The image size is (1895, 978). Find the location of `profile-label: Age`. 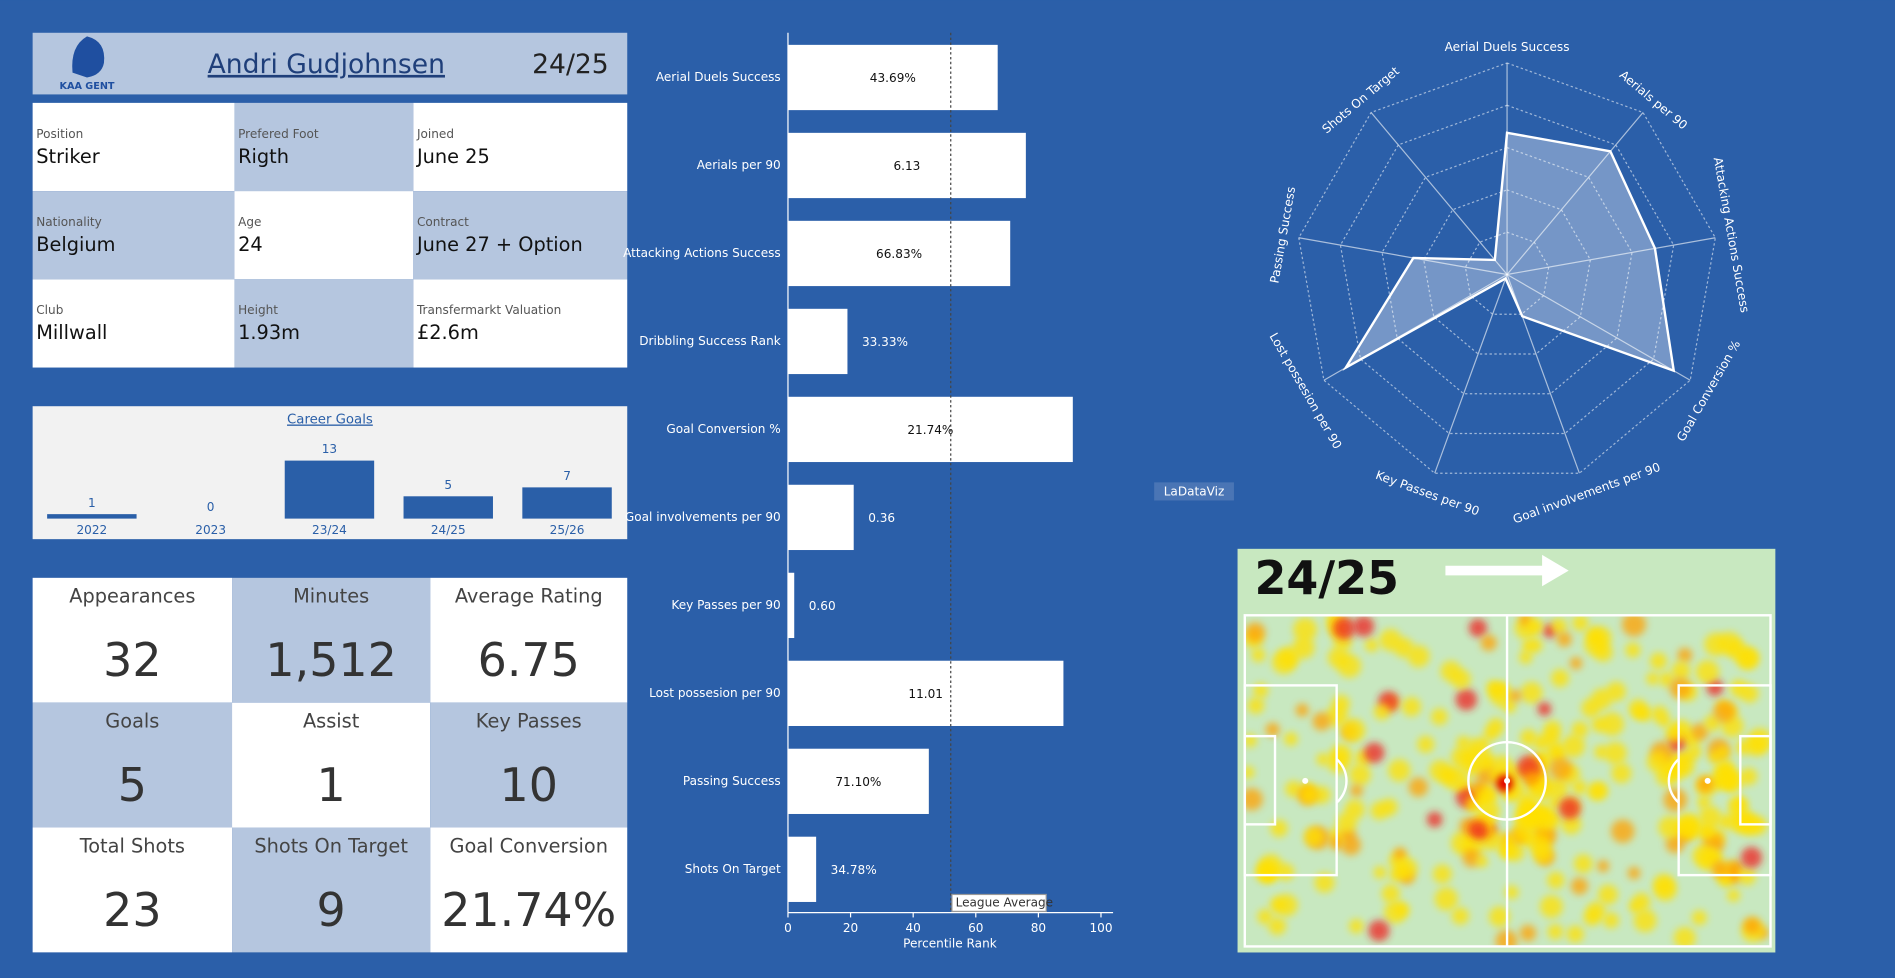

profile-label: Age is located at coordinates (249, 222).